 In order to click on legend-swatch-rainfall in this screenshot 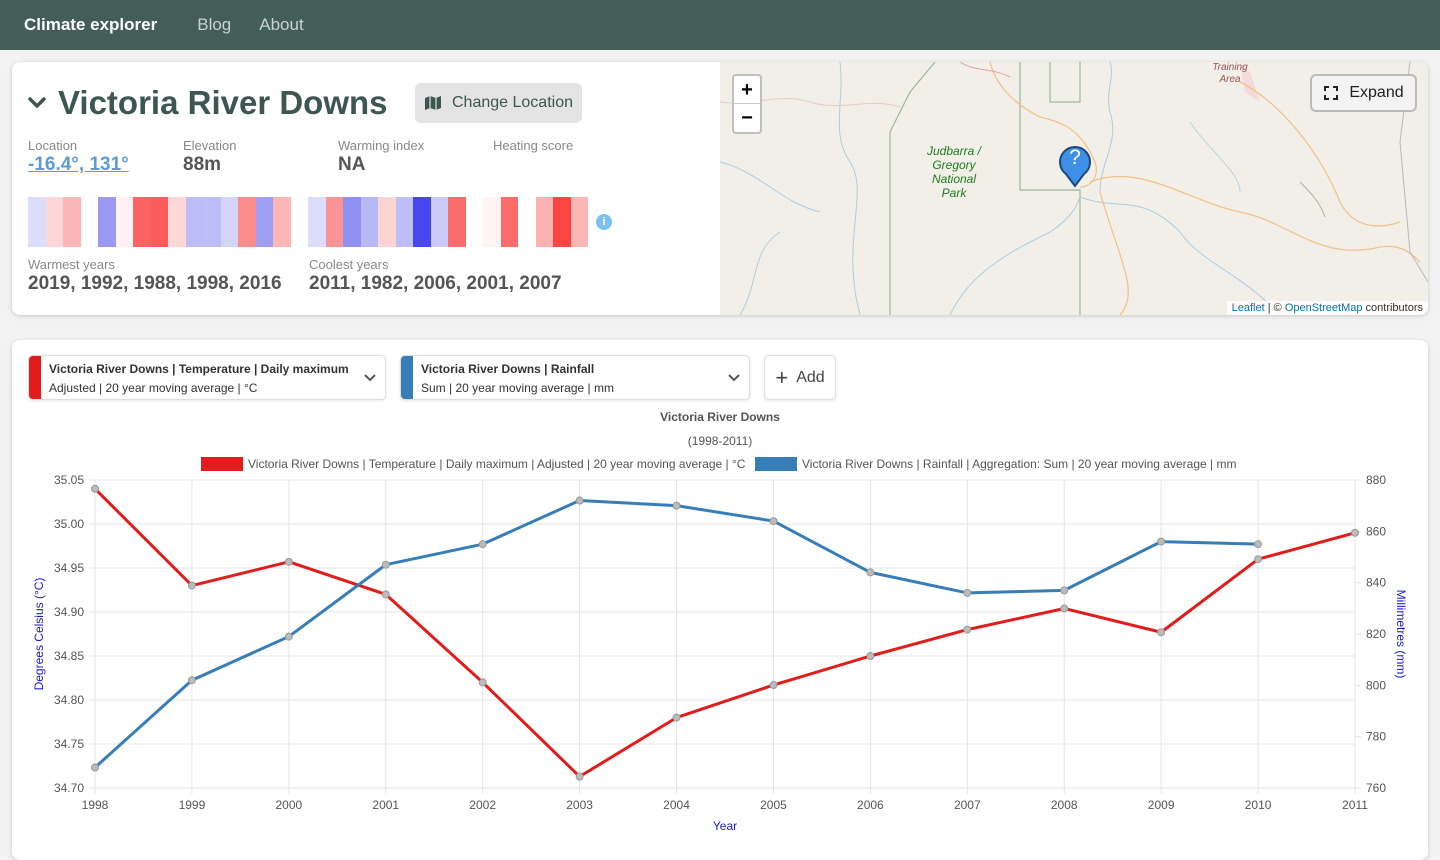, I will do `click(776, 464)`.